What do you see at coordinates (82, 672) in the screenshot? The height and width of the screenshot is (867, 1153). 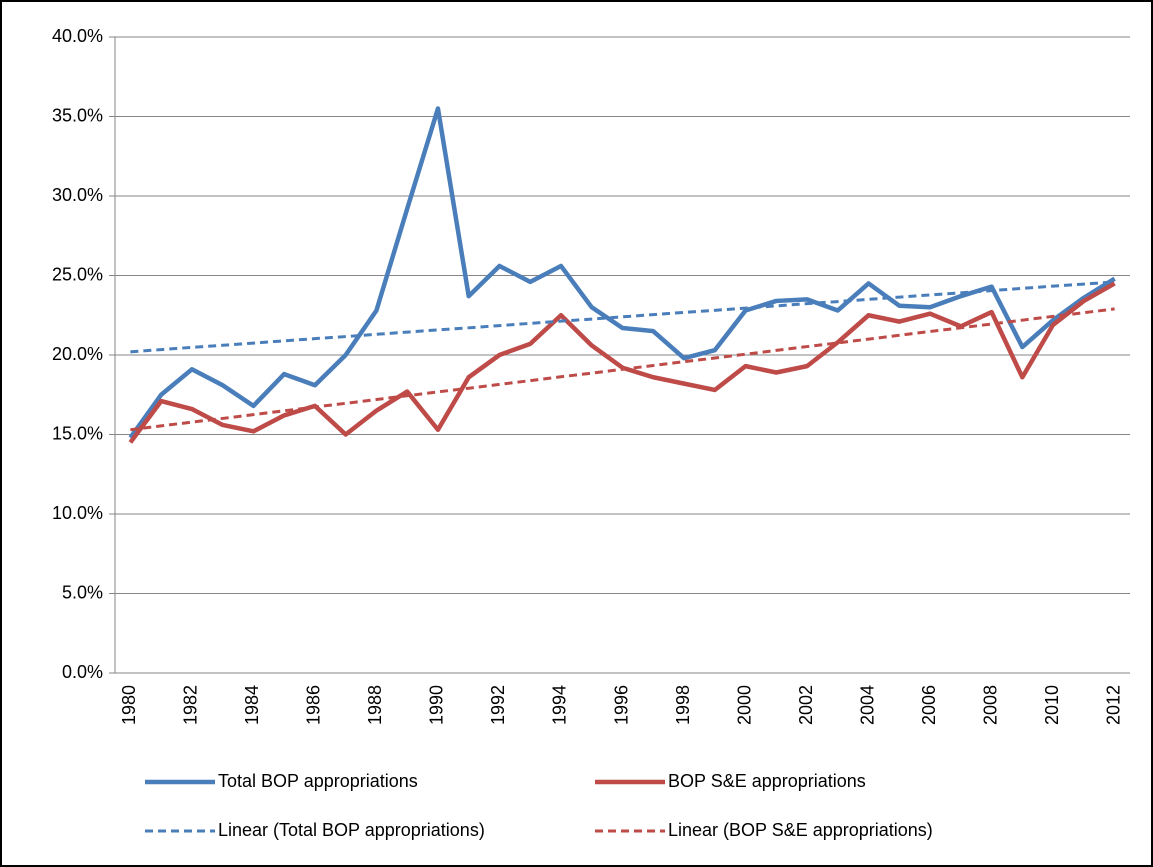 I see `y-tick-label: 0.0%` at bounding box center [82, 672].